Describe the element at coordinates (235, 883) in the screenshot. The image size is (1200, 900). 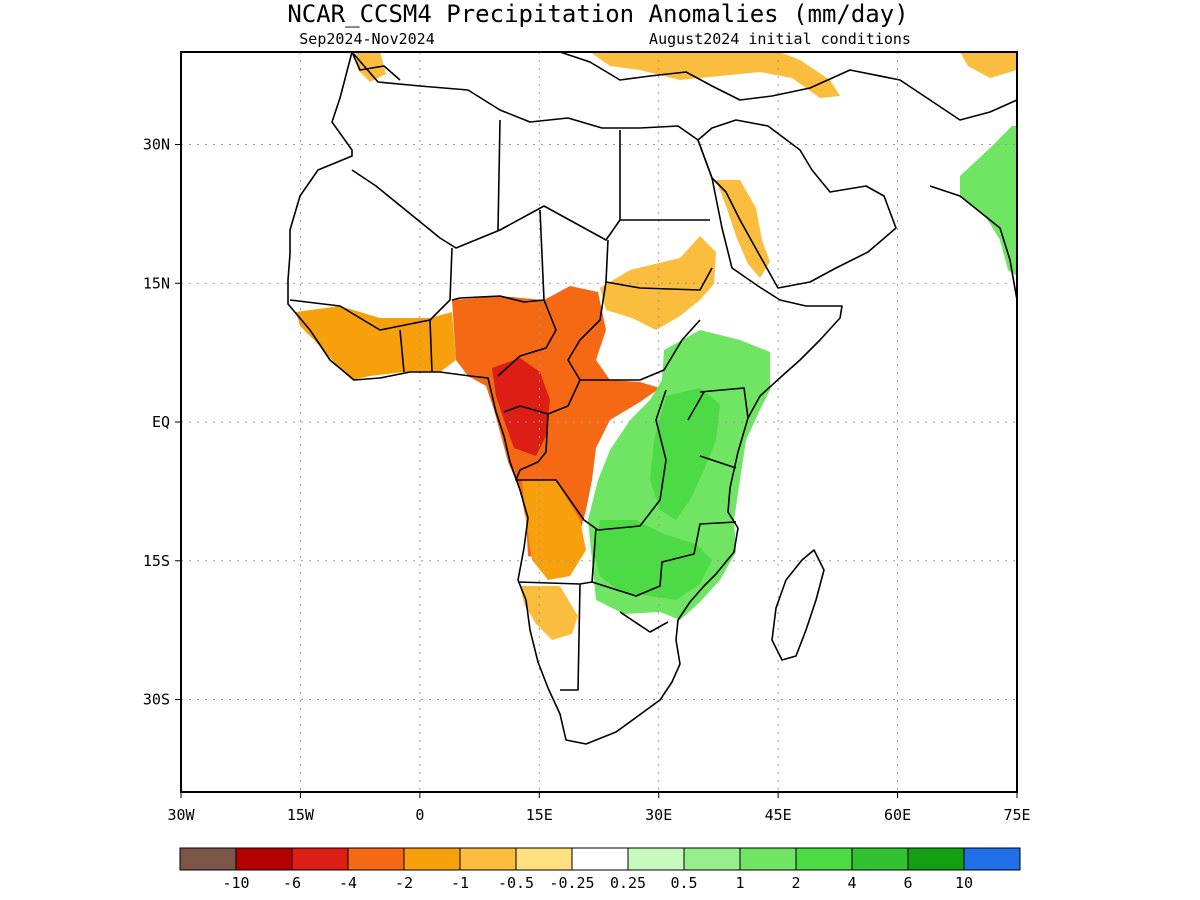
I see `colorbar-label: -10` at that location.